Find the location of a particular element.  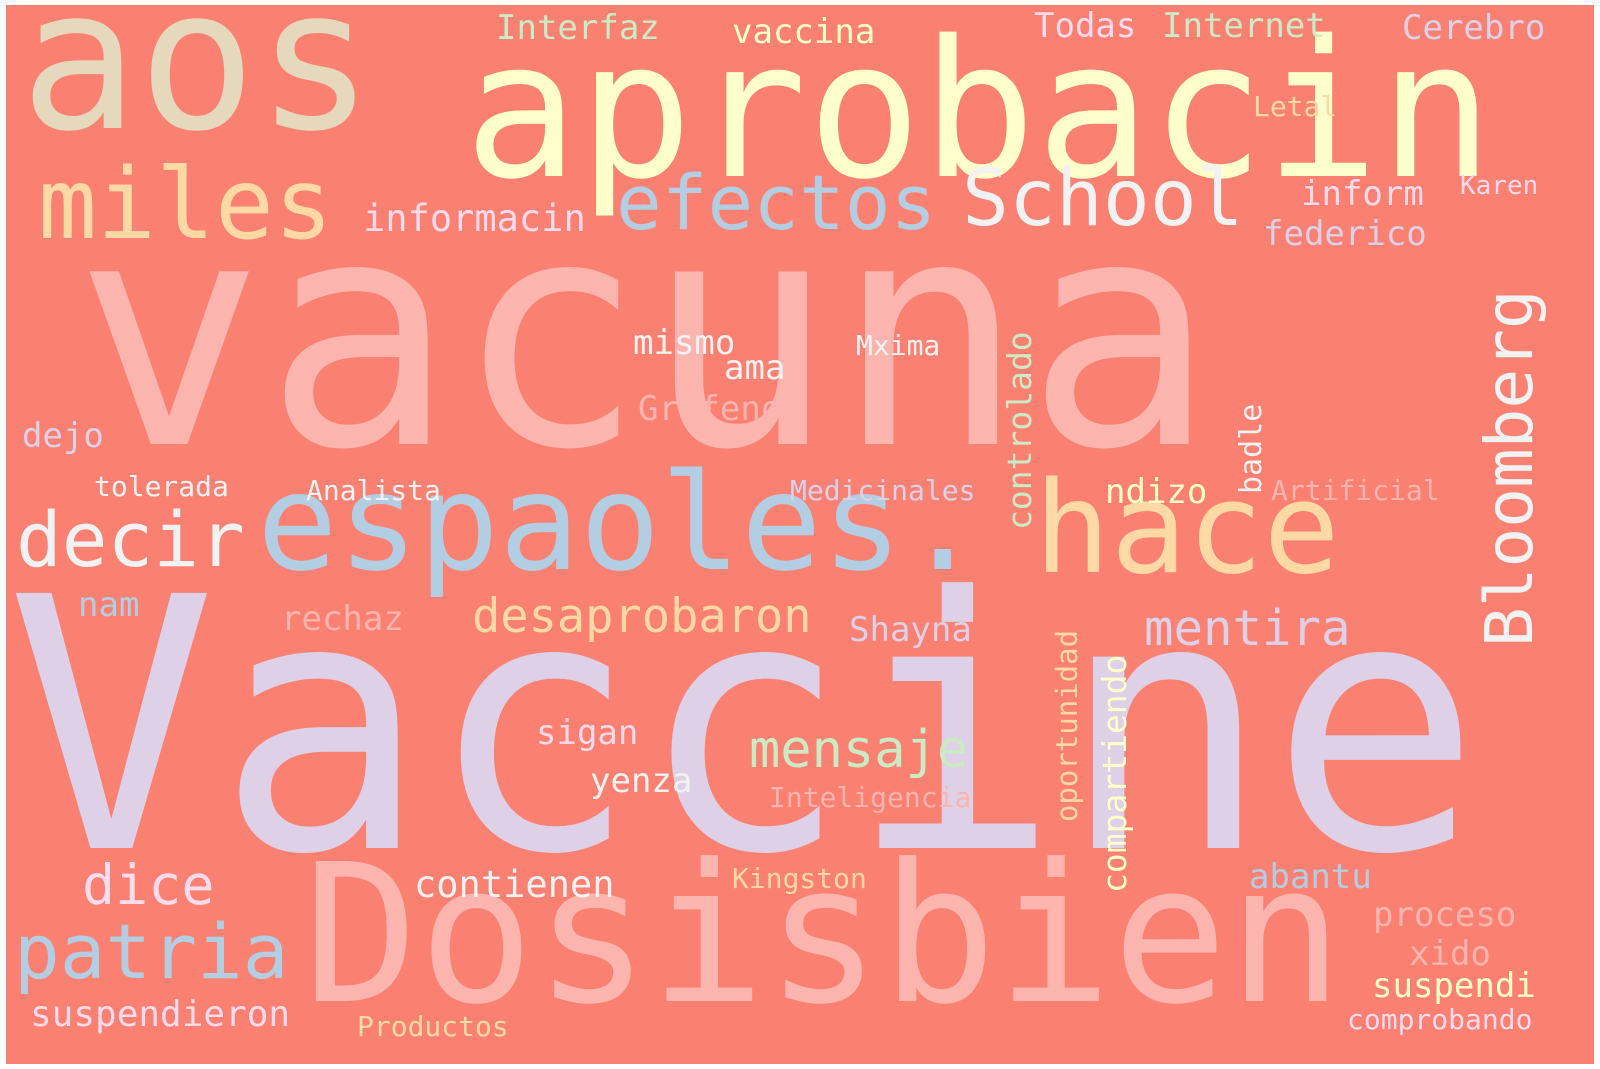

word-sigan: sigan is located at coordinates (587, 733).